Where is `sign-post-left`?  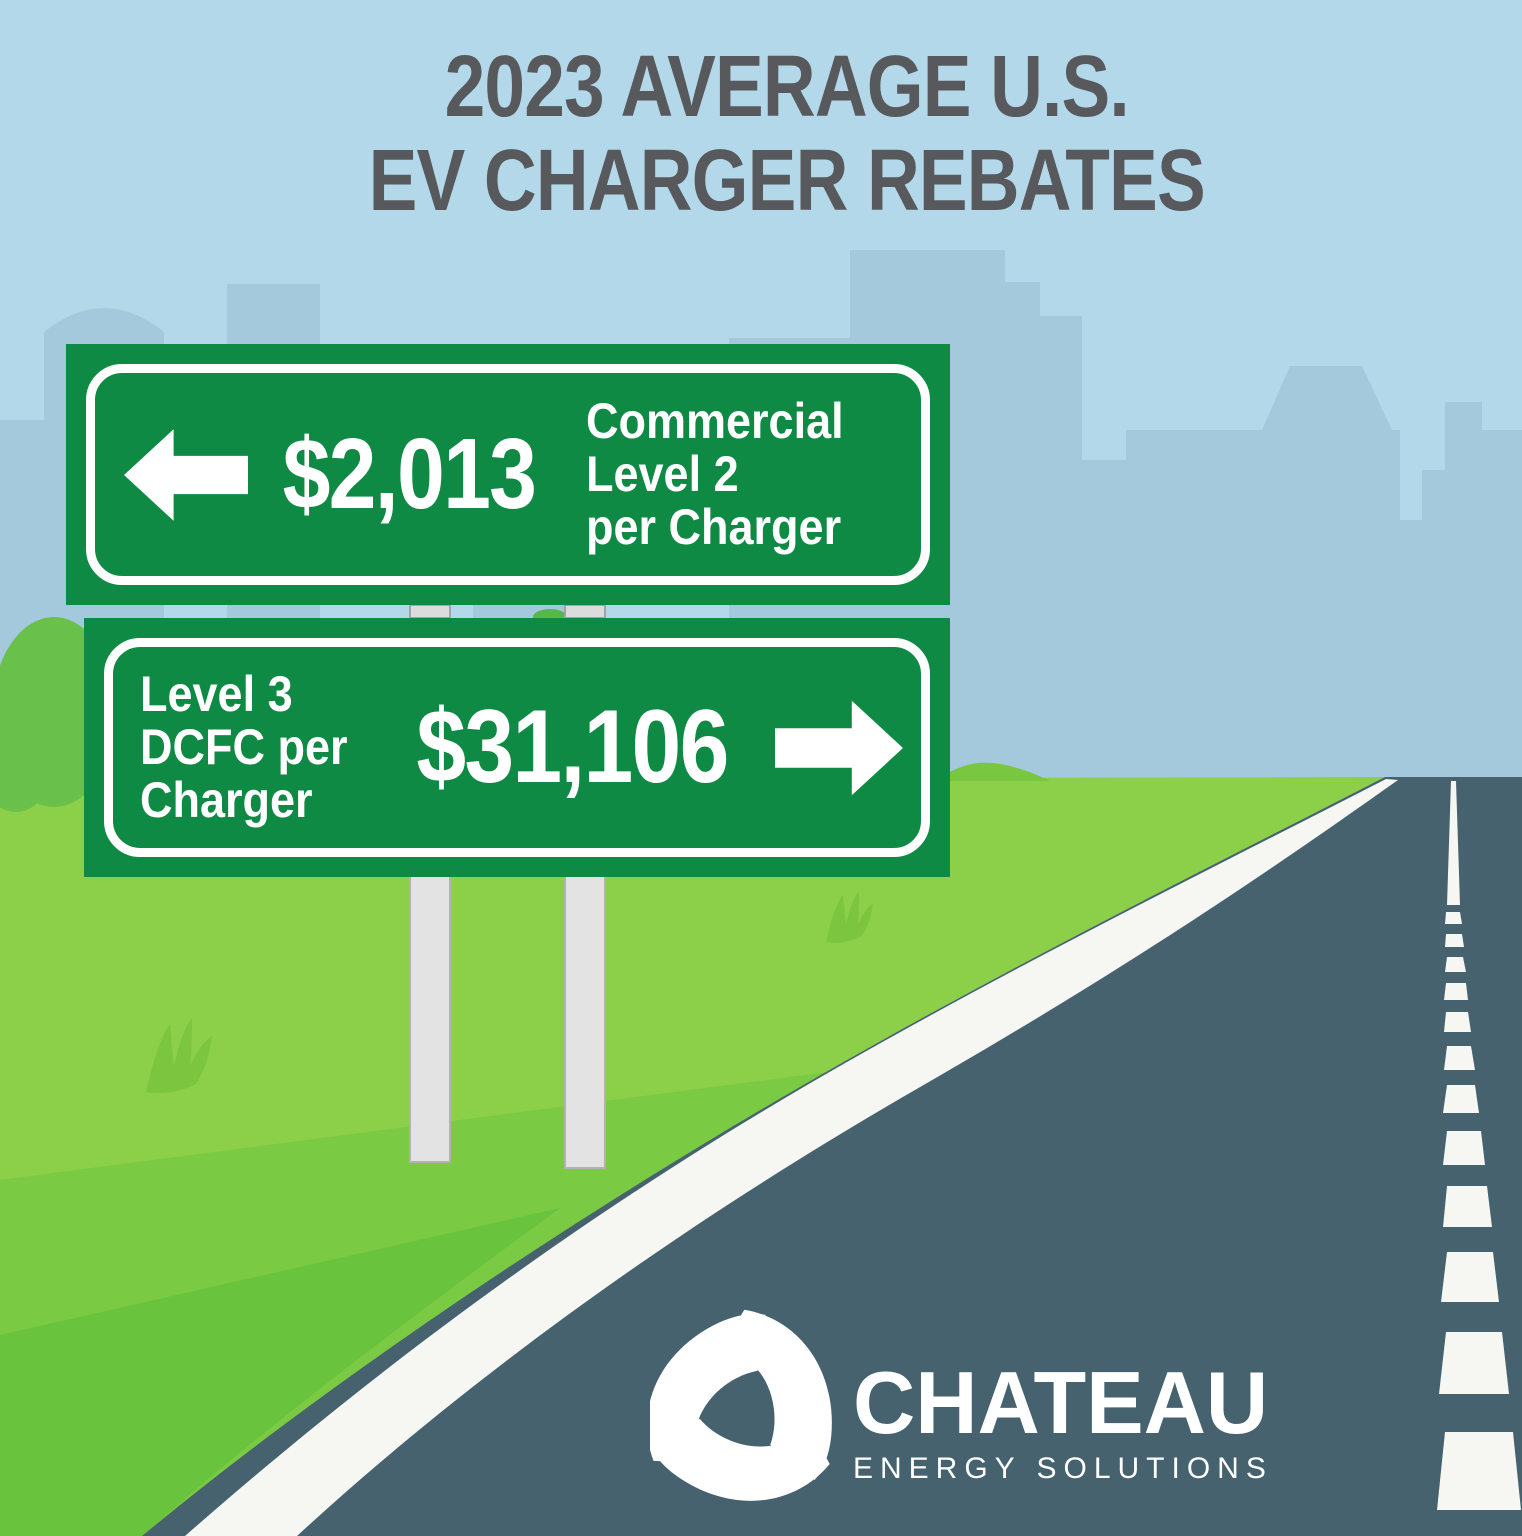 sign-post-left is located at coordinates (430, 883).